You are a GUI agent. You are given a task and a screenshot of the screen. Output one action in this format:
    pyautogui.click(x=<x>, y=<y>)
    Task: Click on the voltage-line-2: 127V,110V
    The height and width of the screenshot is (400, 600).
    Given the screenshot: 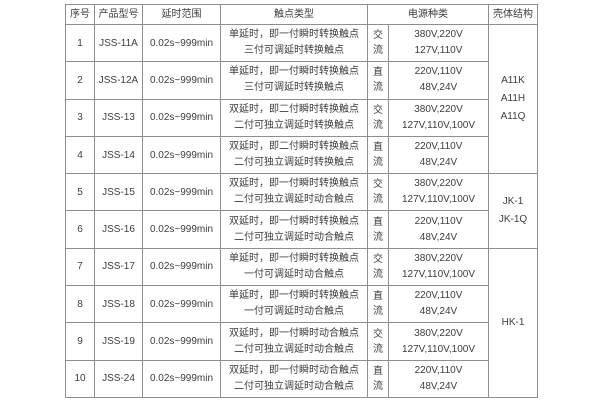 What is the action you would take?
    pyautogui.click(x=438, y=51)
    